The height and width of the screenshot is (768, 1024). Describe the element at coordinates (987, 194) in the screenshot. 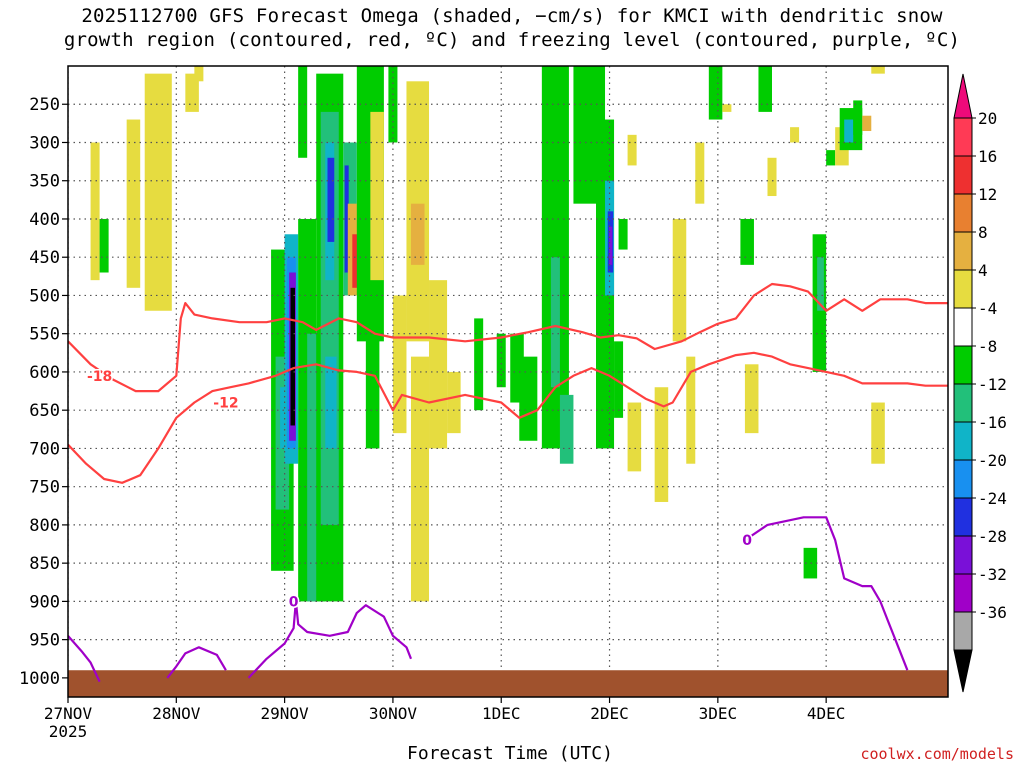

I see `colorbar-tick-label: 12` at that location.